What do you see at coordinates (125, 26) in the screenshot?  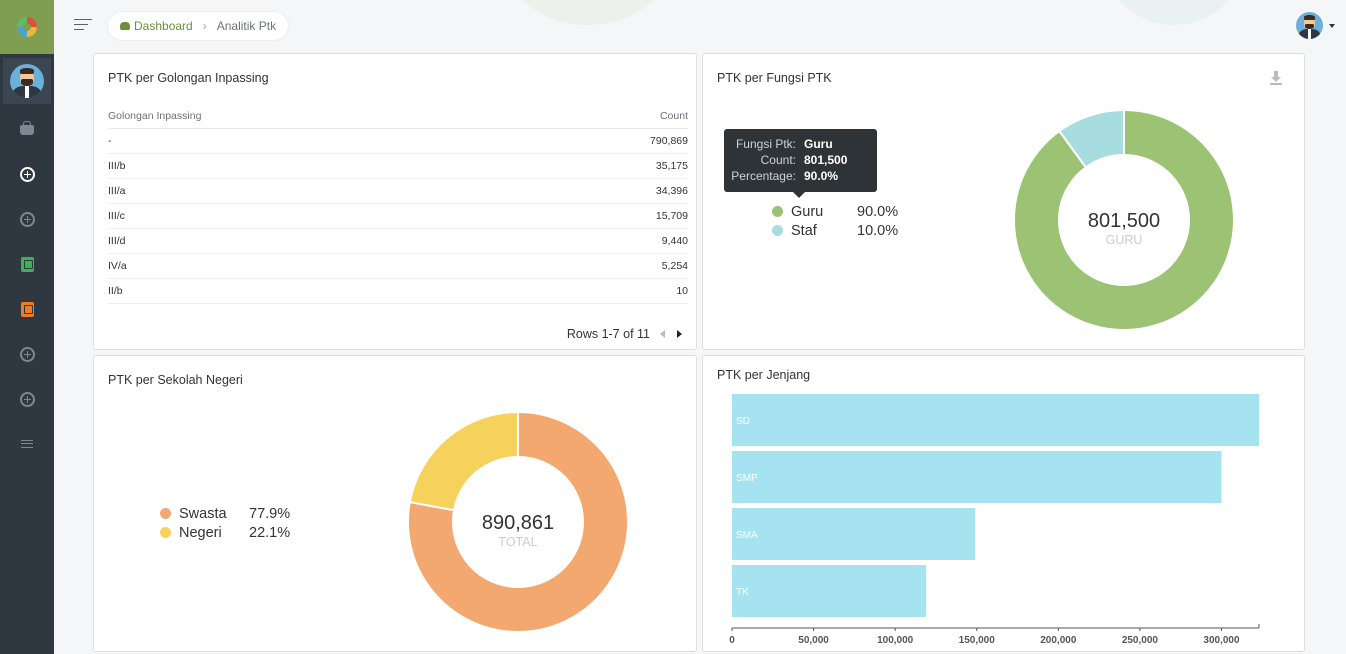 I see `home-icon` at bounding box center [125, 26].